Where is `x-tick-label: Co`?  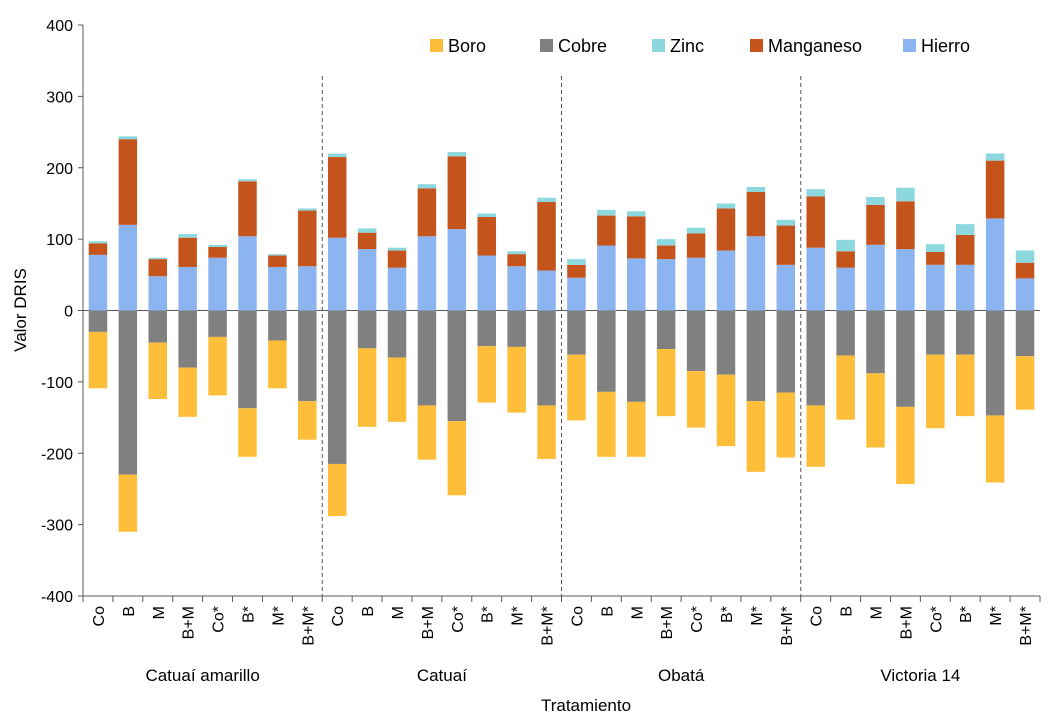 x-tick-label: Co is located at coordinates (577, 616).